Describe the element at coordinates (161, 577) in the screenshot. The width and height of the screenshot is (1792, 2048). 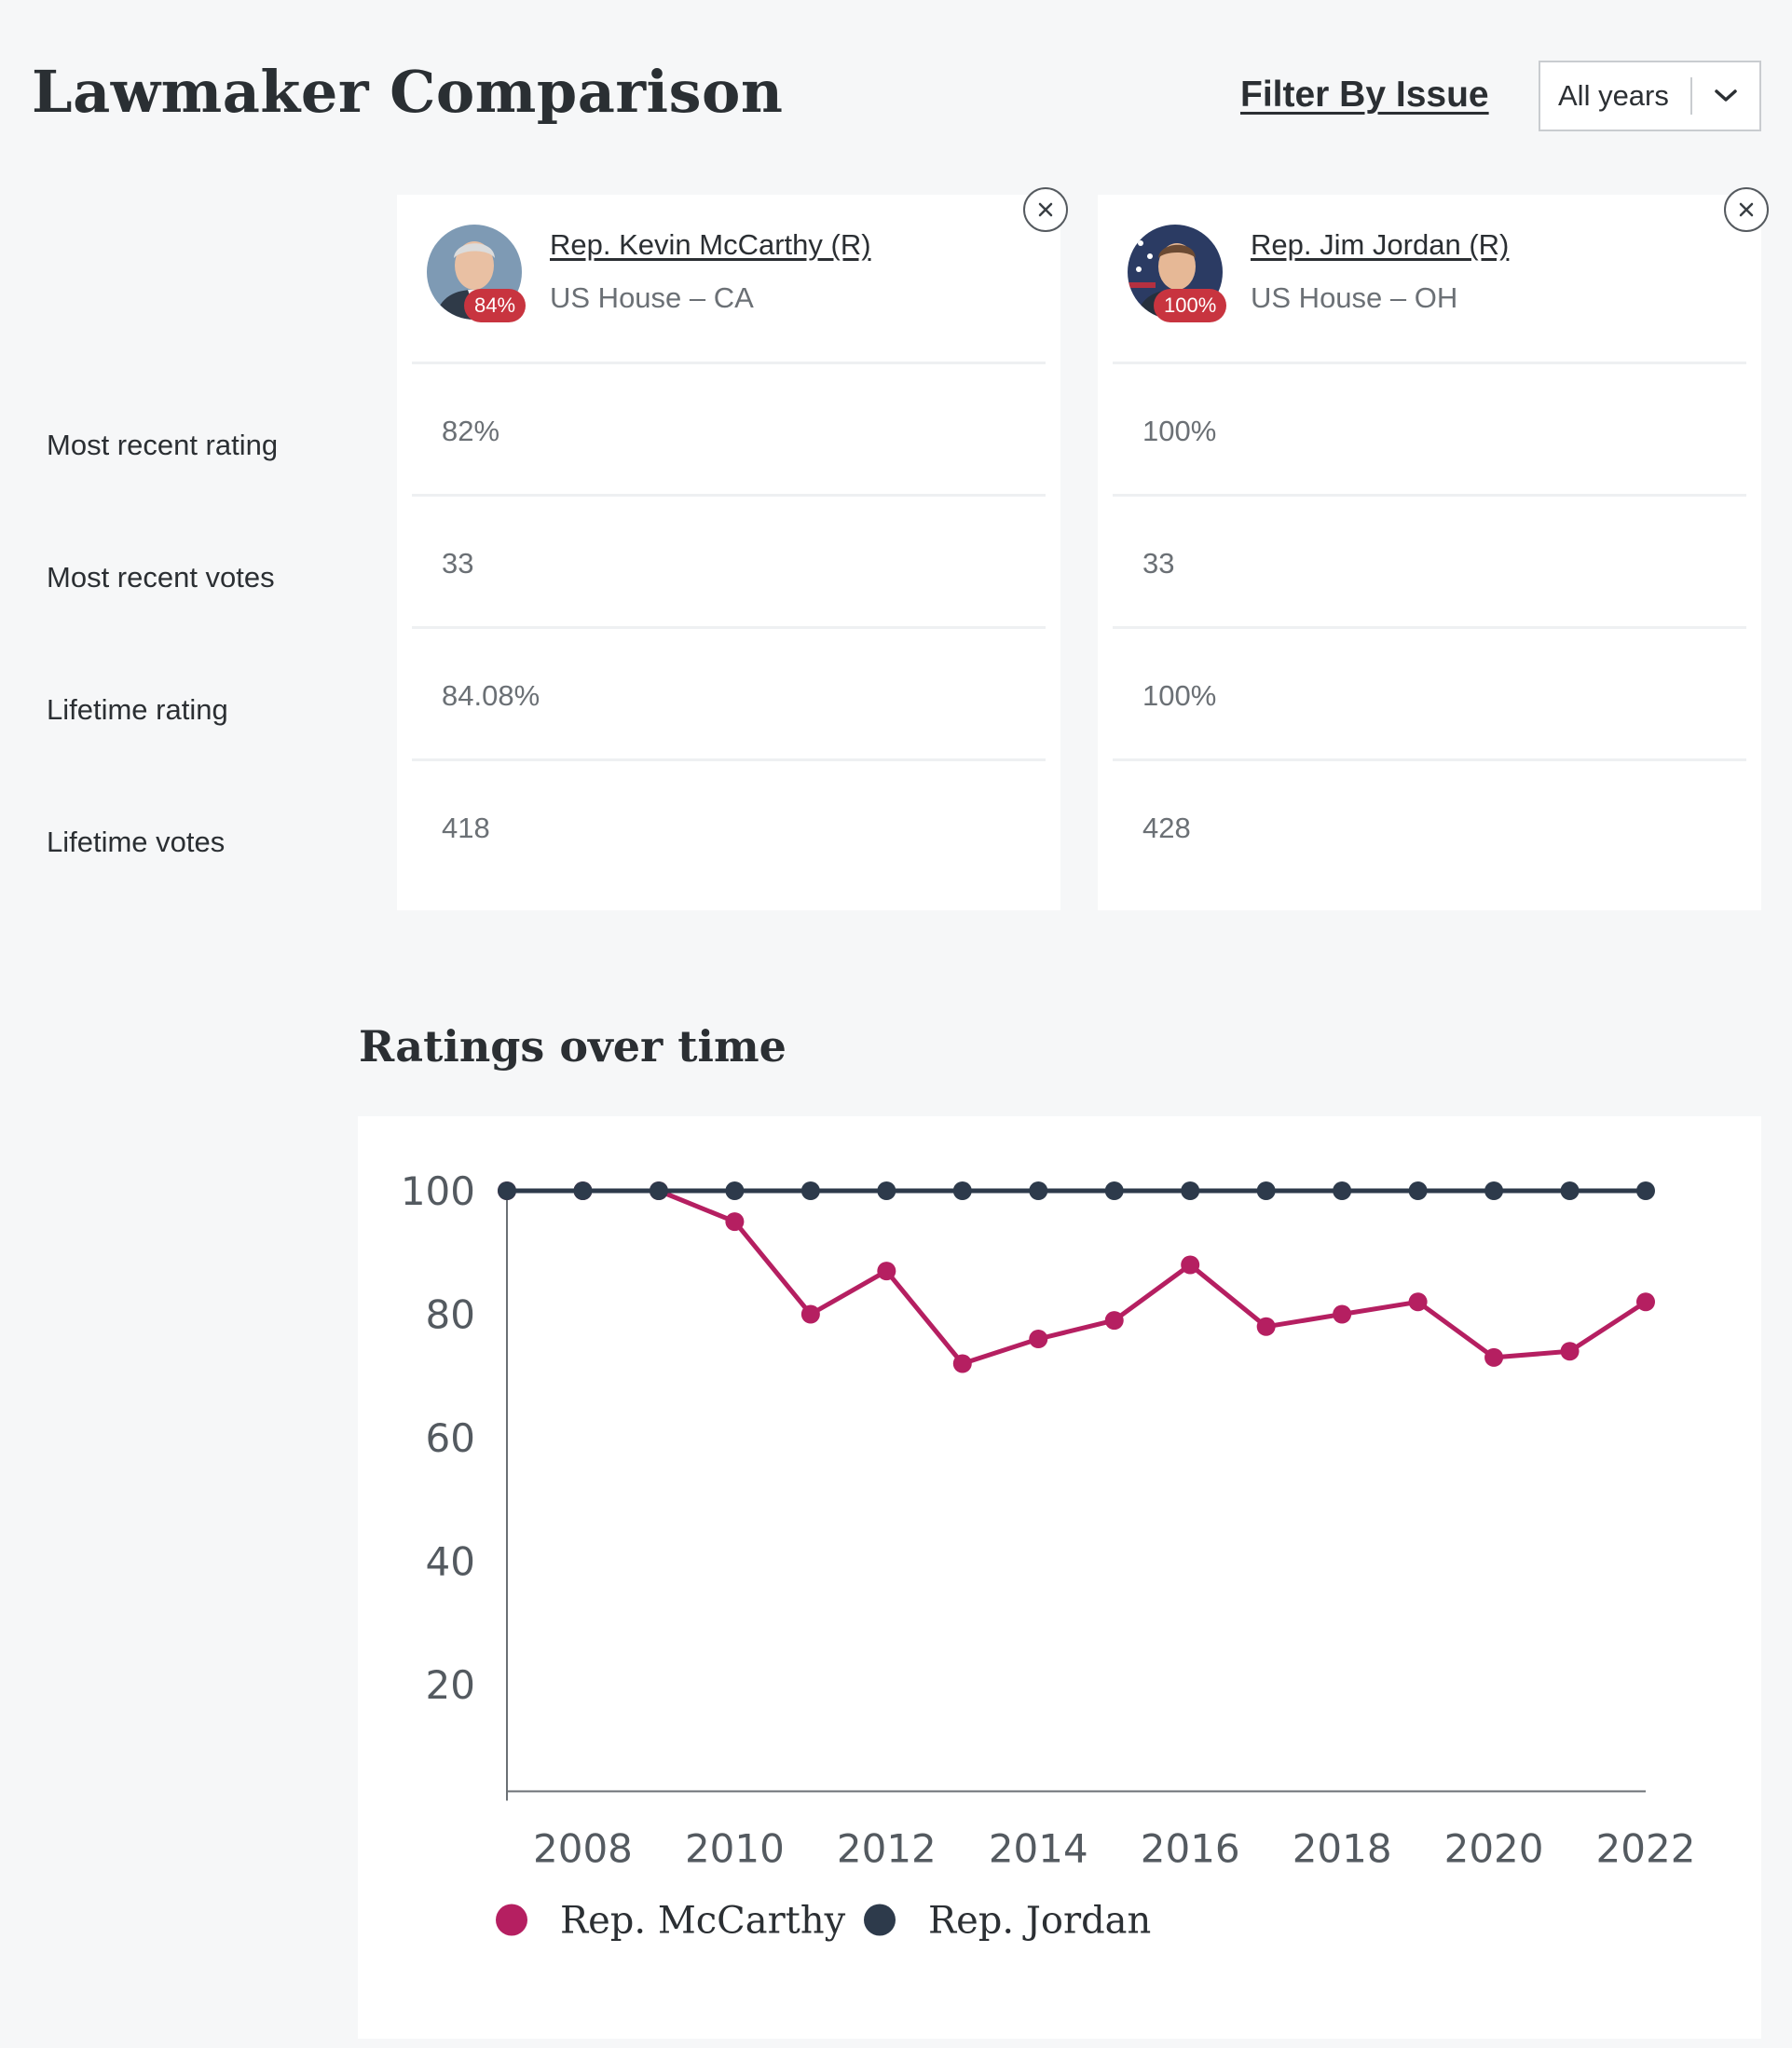
I see `row-label-most-recent-votes: Most recent votes` at that location.